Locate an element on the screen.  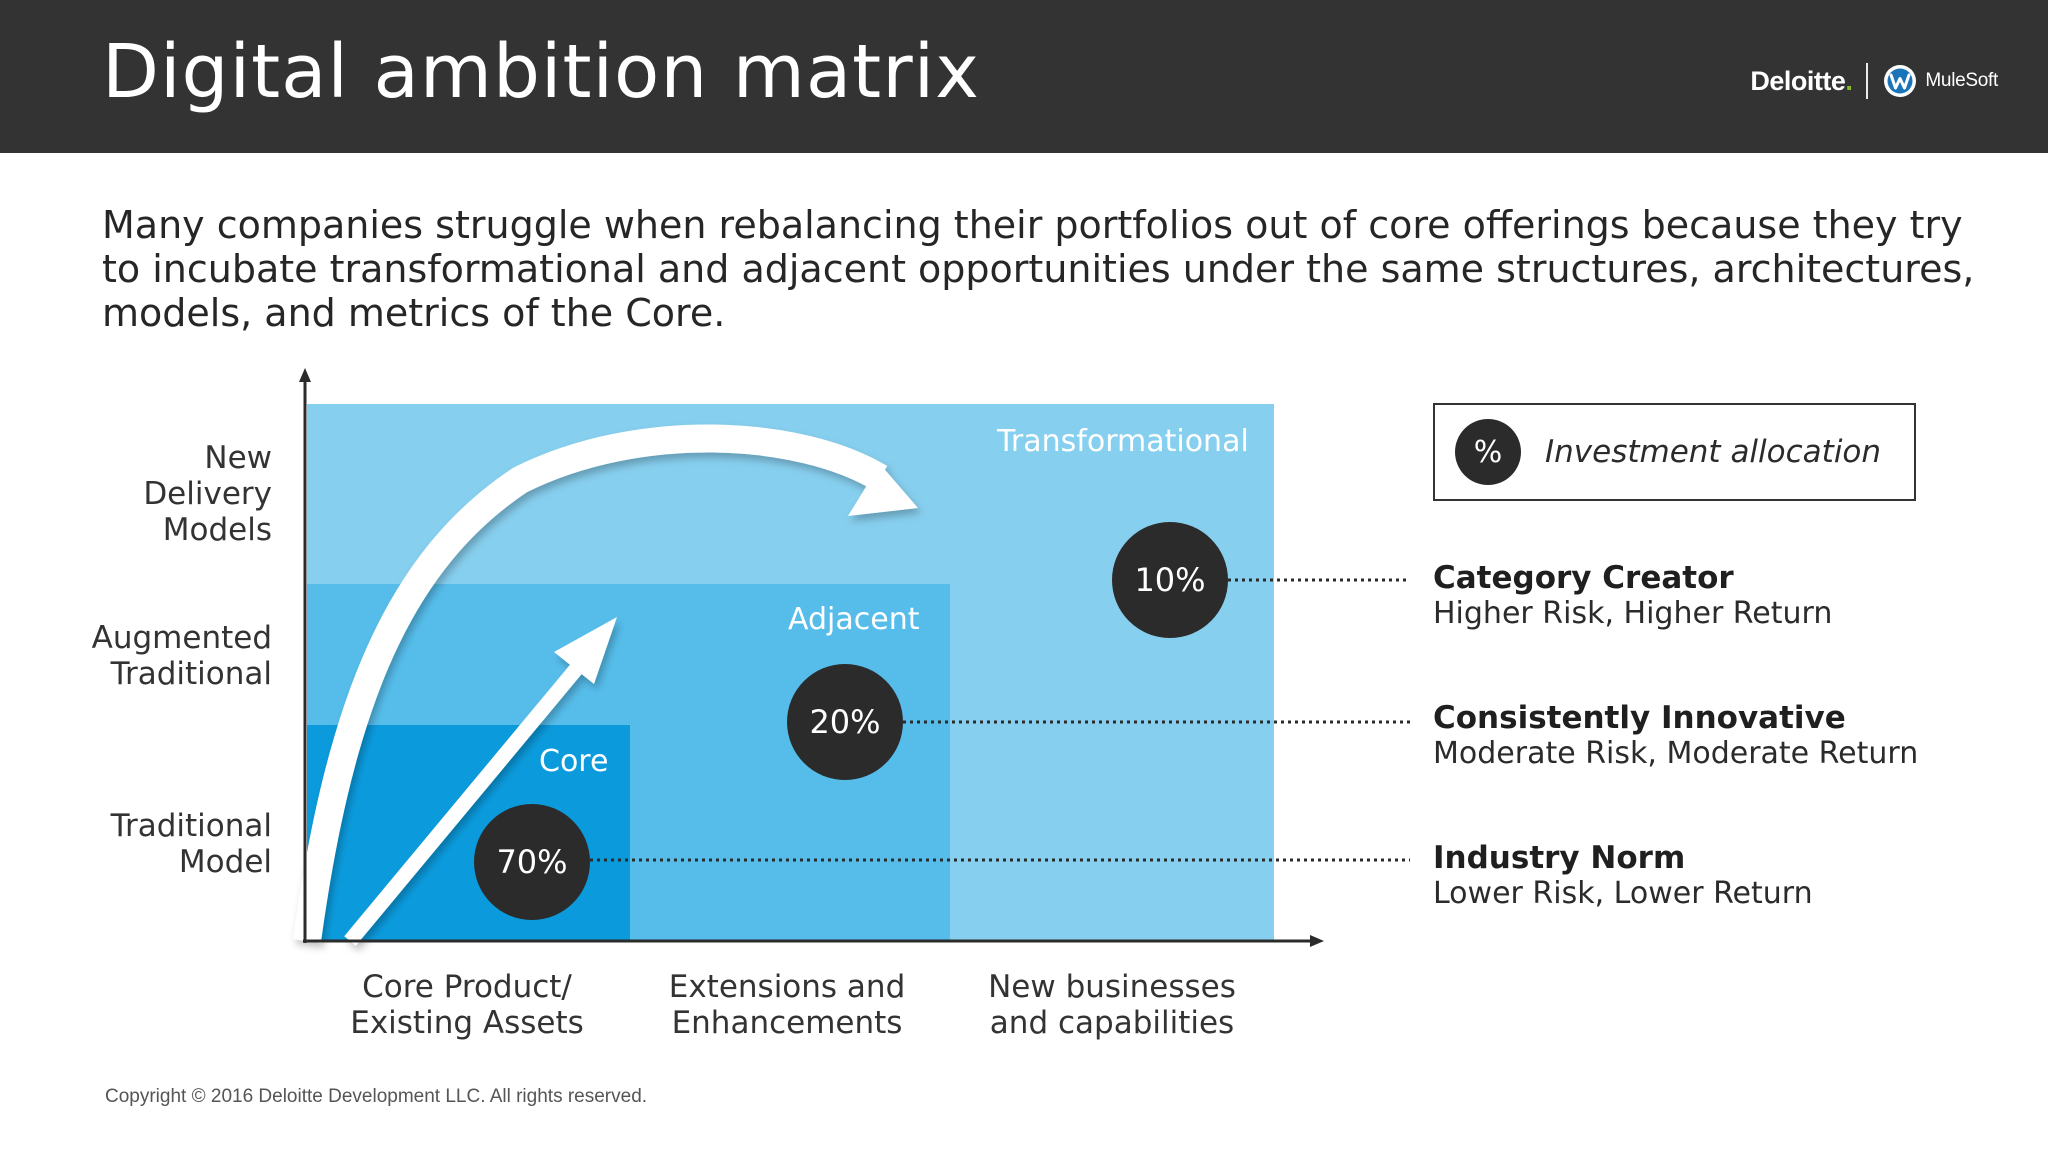
y-label-new-delivery-models: New Delivery Models is located at coordinates (207, 494).